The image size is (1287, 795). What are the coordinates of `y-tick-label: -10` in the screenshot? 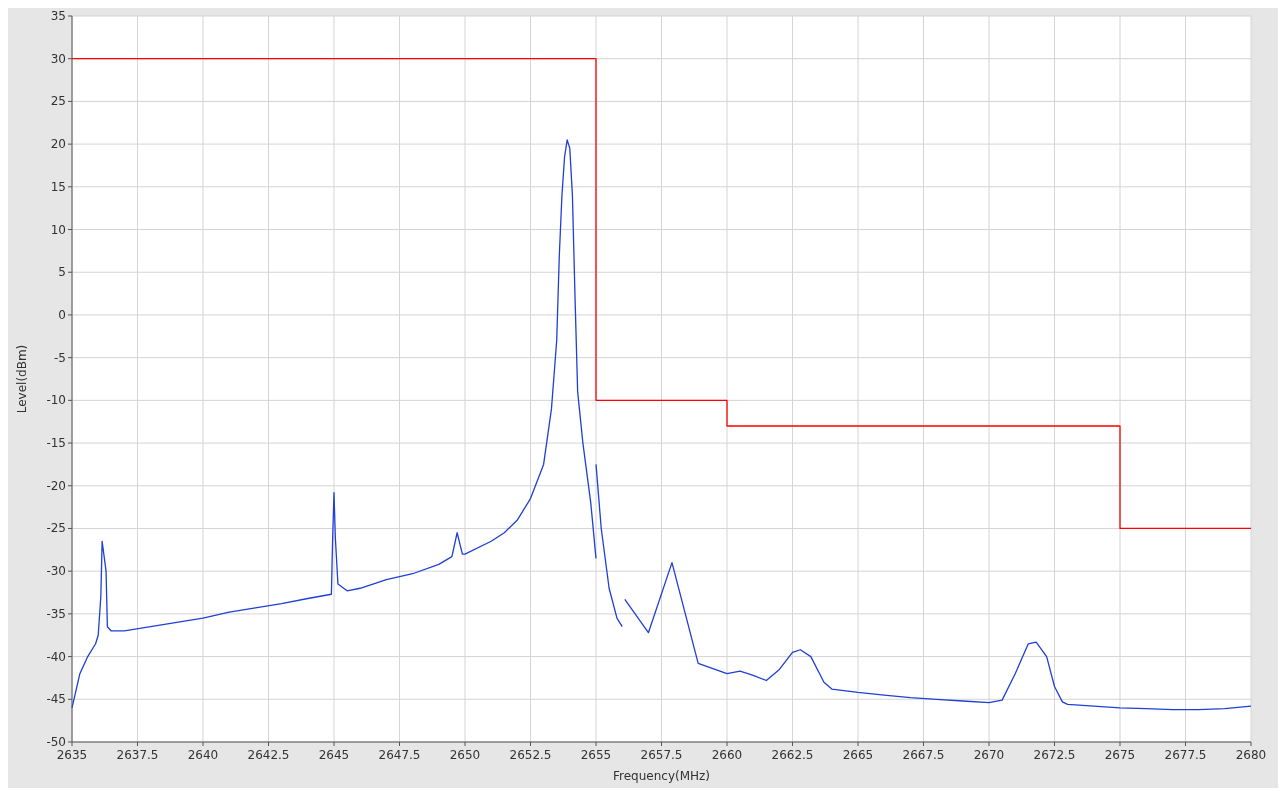 It's located at (56, 400).